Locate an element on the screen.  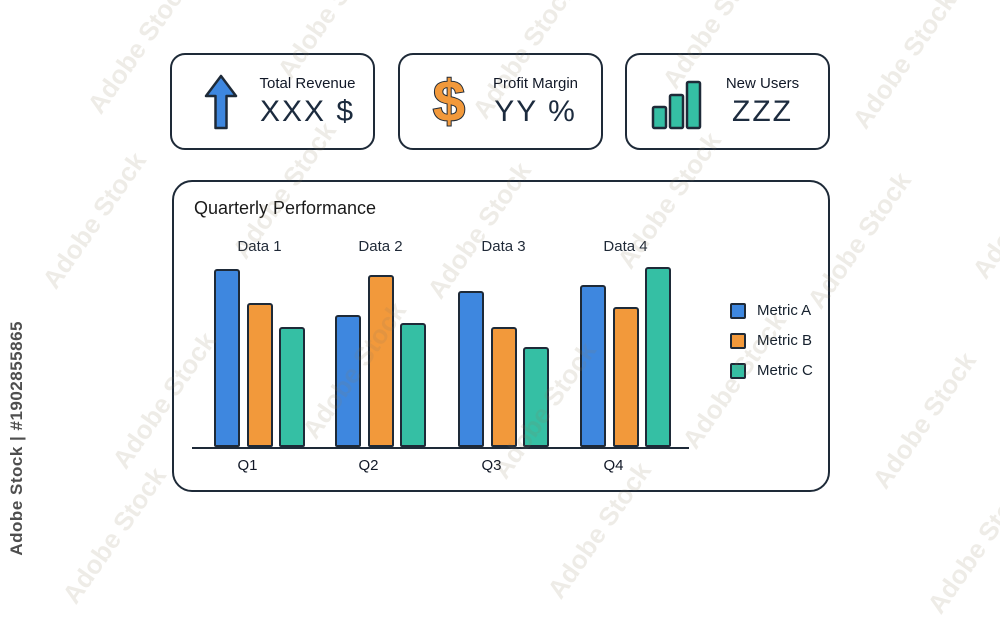
kpi-value: YY % is located at coordinates (535, 111).